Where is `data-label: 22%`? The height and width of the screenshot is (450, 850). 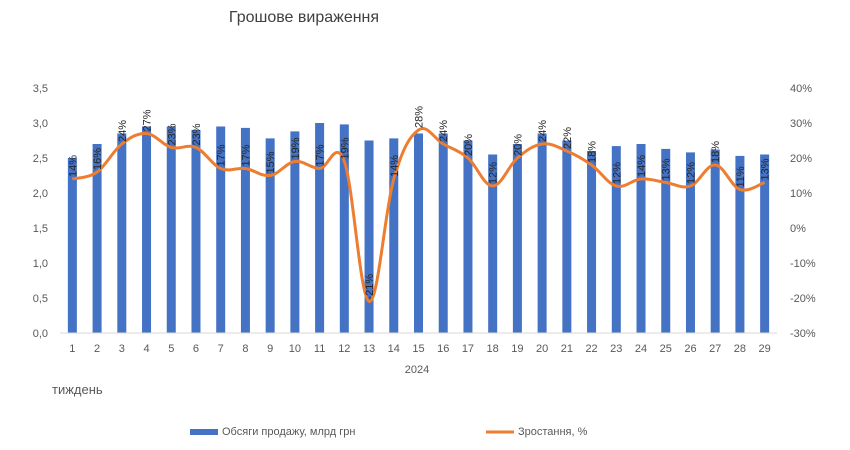
data-label: 22% is located at coordinates (568, 138).